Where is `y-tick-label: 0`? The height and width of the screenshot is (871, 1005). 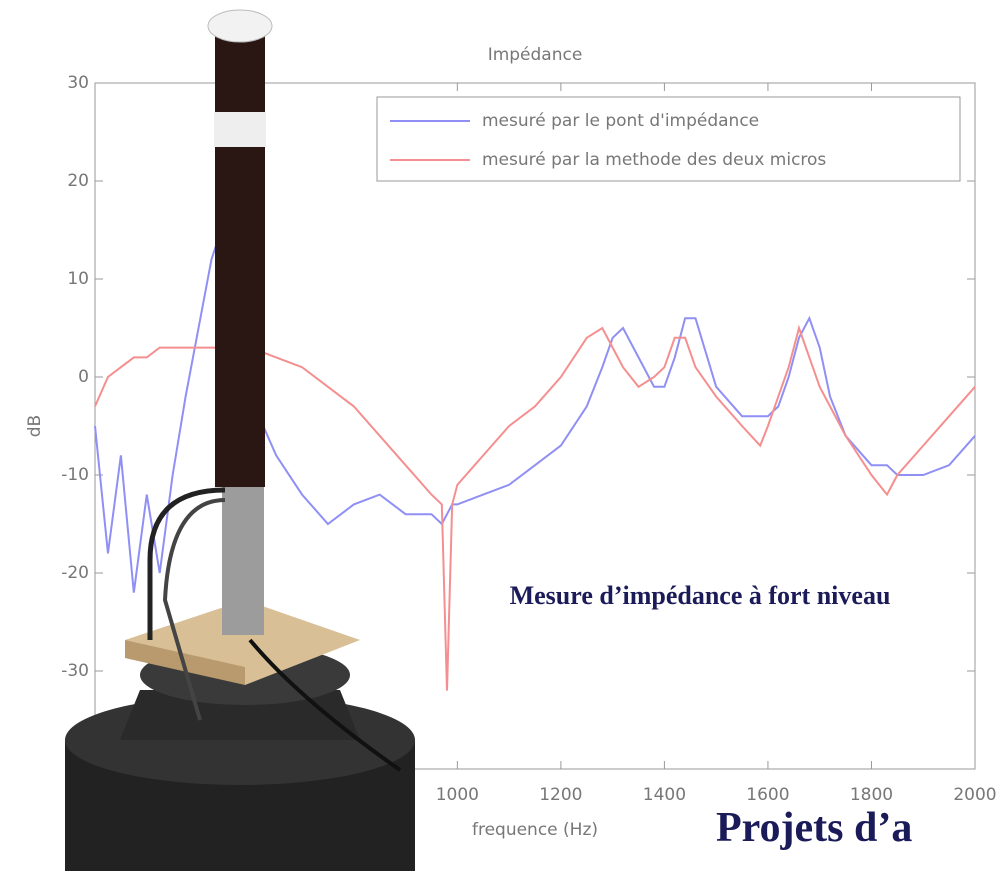 y-tick-label: 0 is located at coordinates (83, 377).